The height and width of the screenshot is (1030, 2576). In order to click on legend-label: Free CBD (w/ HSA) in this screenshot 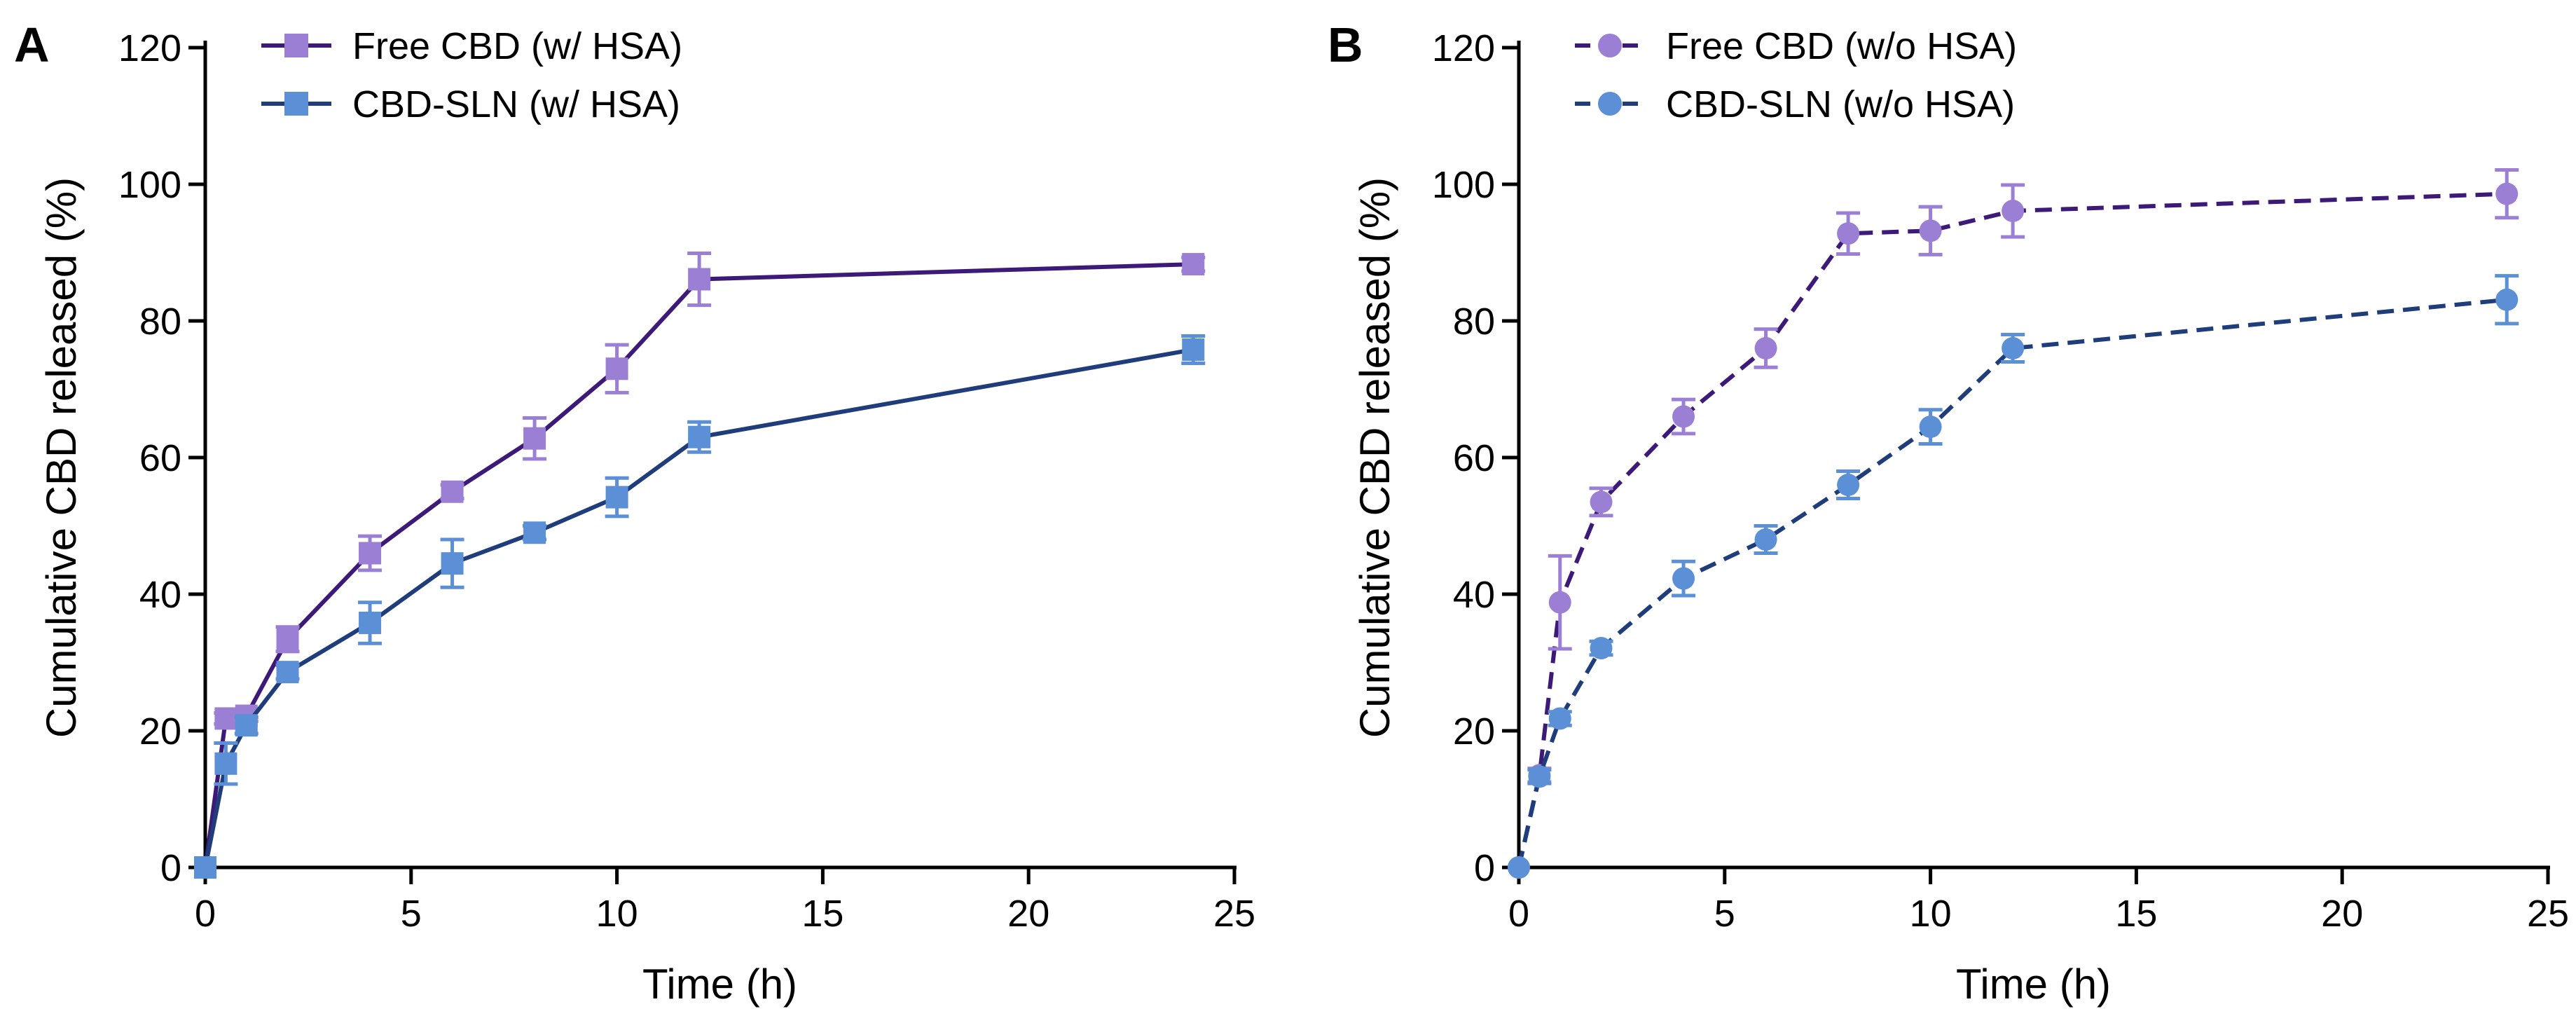, I will do `click(517, 46)`.